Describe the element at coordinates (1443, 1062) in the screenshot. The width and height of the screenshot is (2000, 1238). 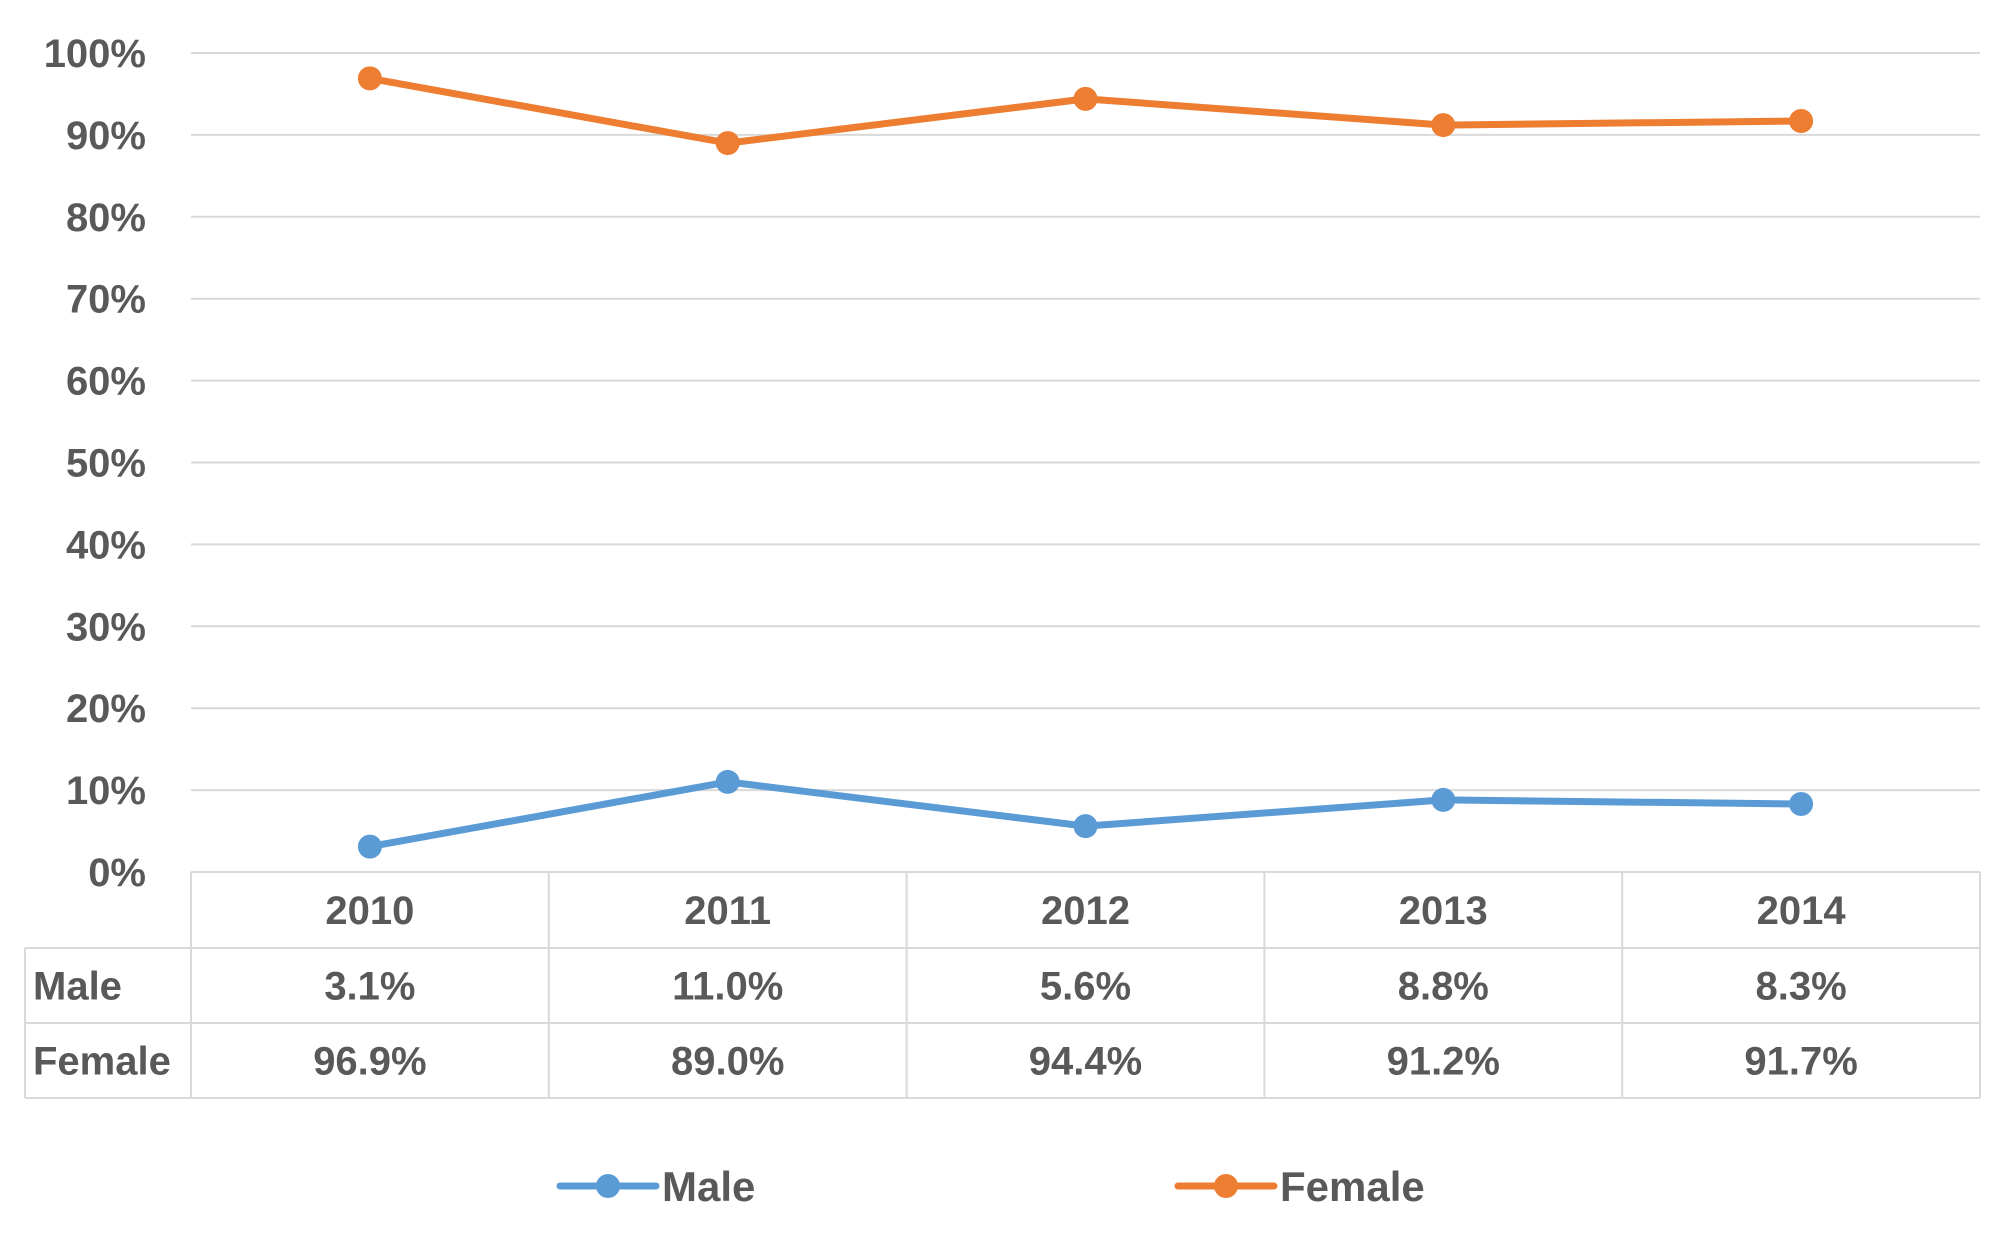
I see `table-cell-female: 91.2%` at that location.